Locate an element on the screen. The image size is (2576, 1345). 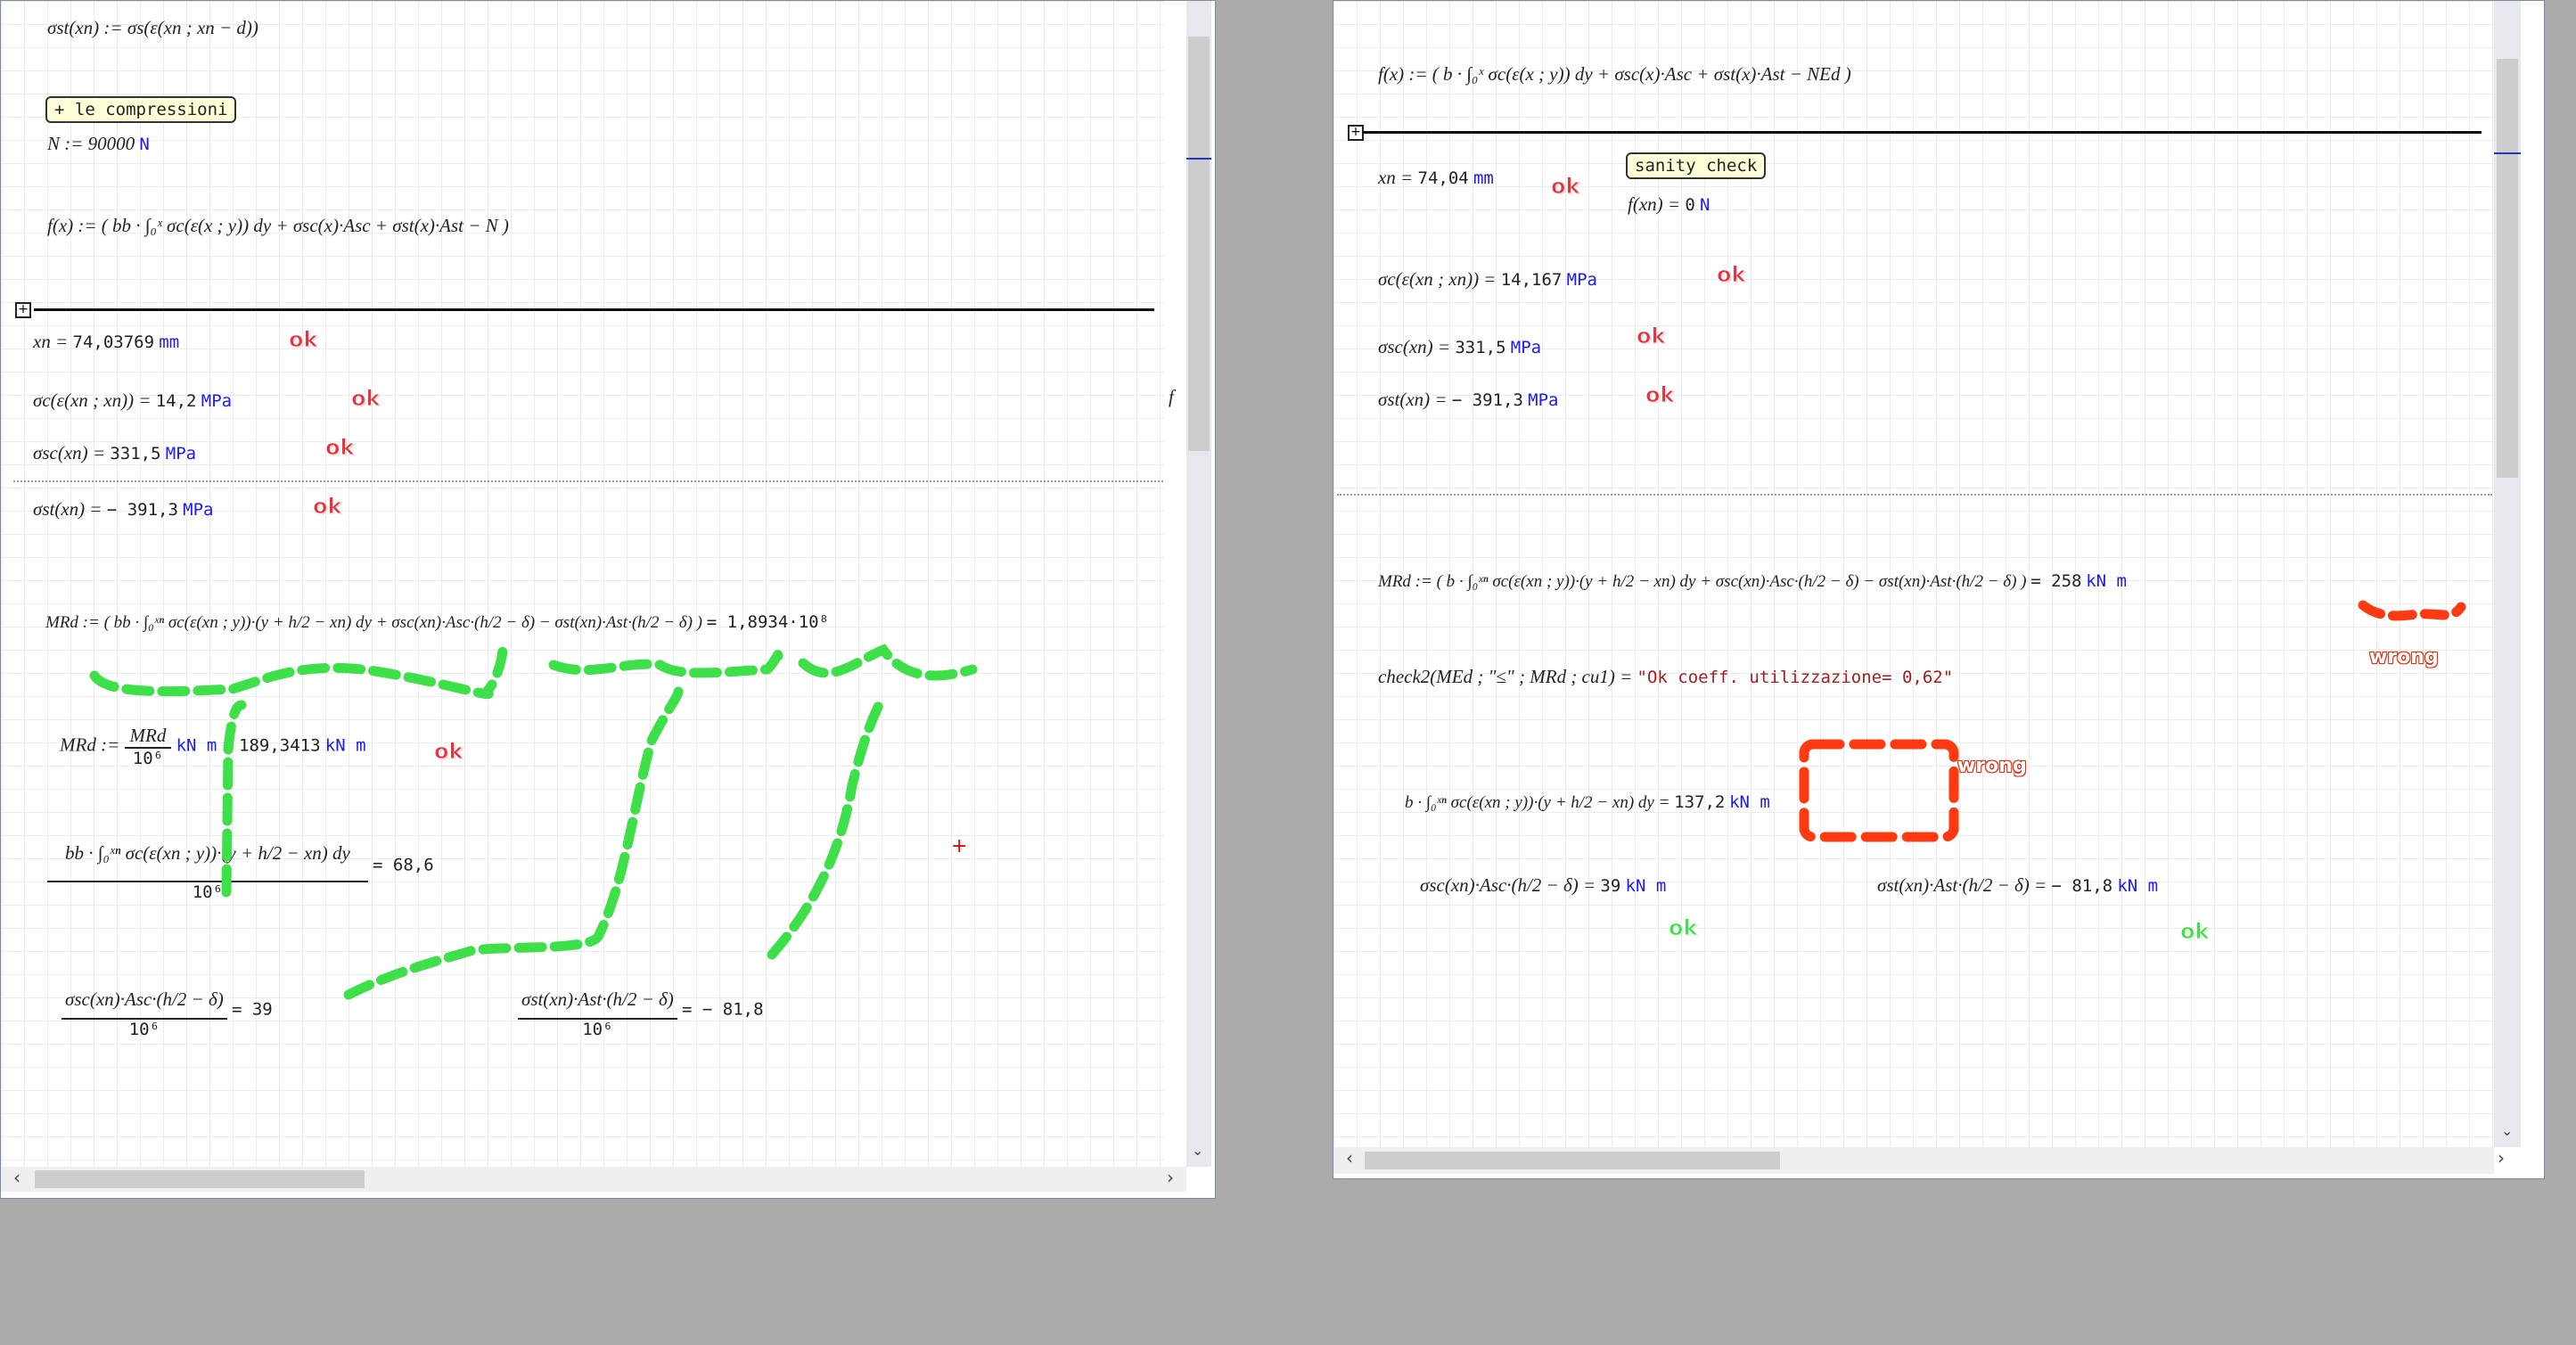
st-term: σst(xn)·Ast·(h/2 − δ) = − 81,8 kN m is located at coordinates (2017, 885).